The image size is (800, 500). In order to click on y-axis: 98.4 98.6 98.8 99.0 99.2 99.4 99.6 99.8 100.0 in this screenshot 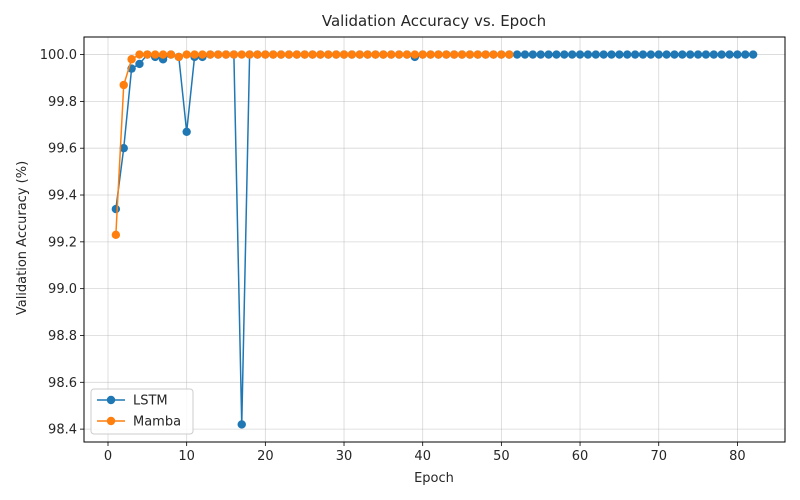, I will do `click(62, 243)`.